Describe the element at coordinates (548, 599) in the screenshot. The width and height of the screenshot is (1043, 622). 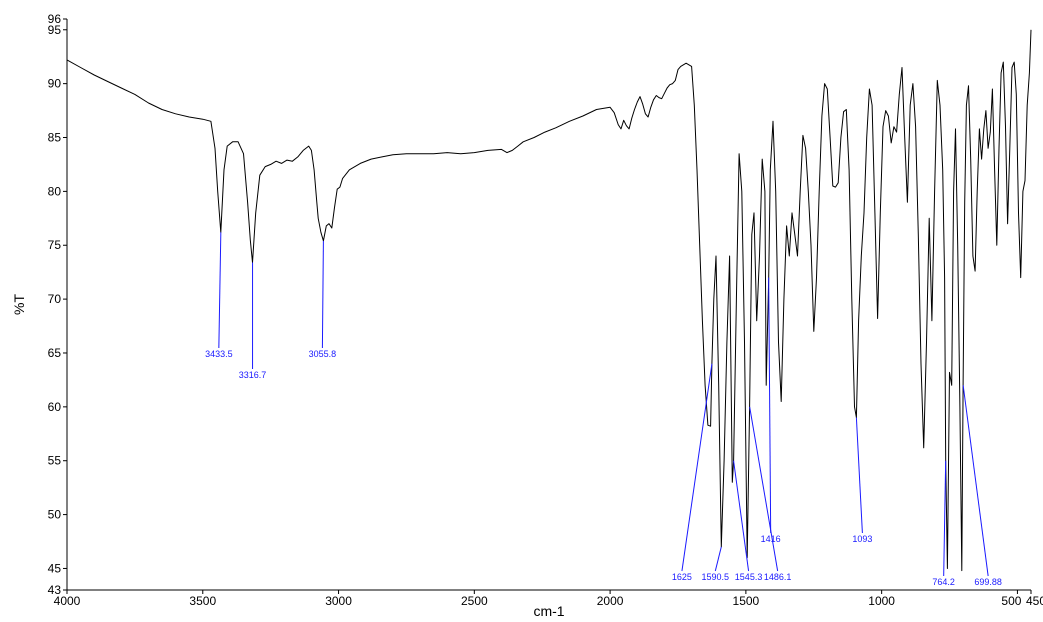
I see `x-axis-ticks: 4000 3500 3000 2500 2000 1500 1000 500 450` at that location.